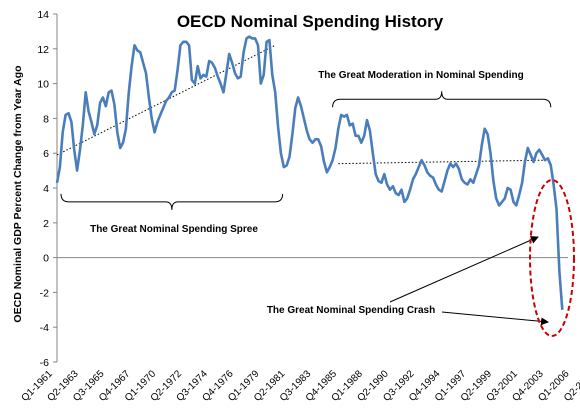 The width and height of the screenshot is (580, 419). Describe the element at coordinates (351, 310) in the screenshot. I see `crash-annotation: The Great Nominal Spending Crash` at that location.